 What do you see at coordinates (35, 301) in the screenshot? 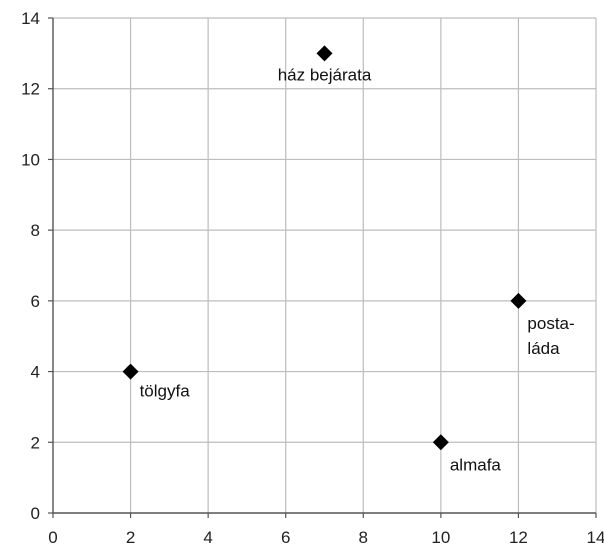
I see `y-tick-label: 6` at bounding box center [35, 301].